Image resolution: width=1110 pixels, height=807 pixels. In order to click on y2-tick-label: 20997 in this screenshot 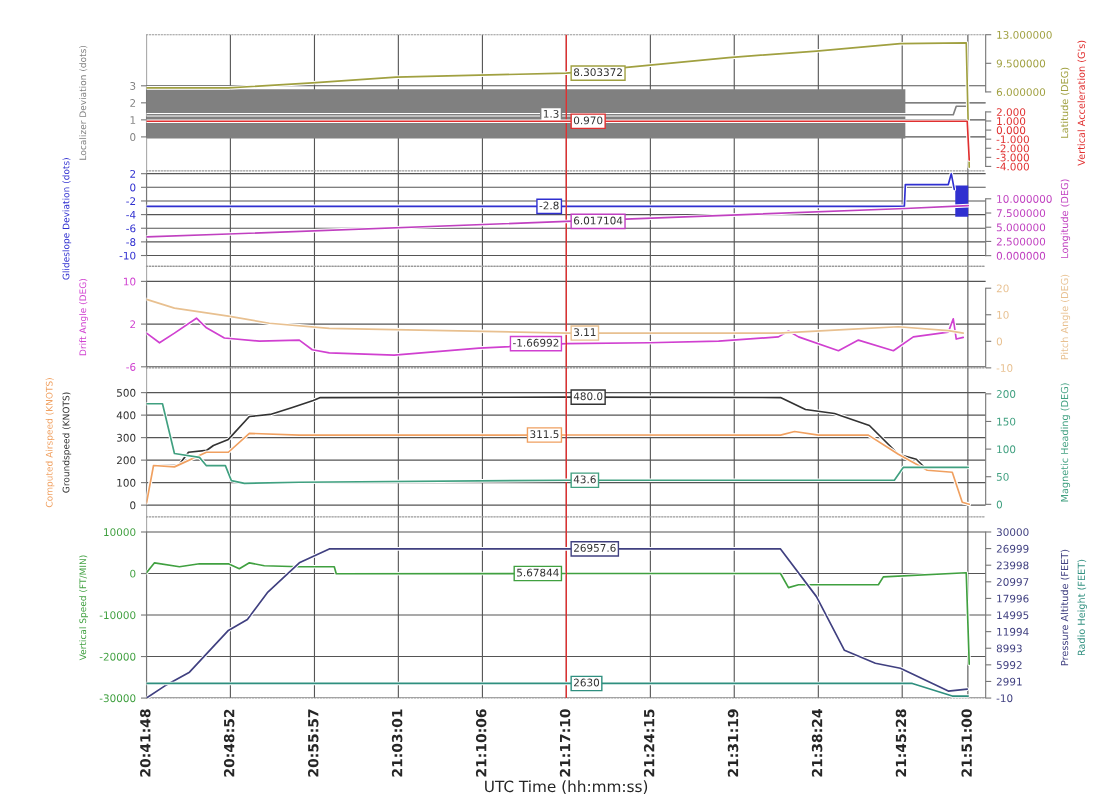, I will do `click(1012, 582)`.